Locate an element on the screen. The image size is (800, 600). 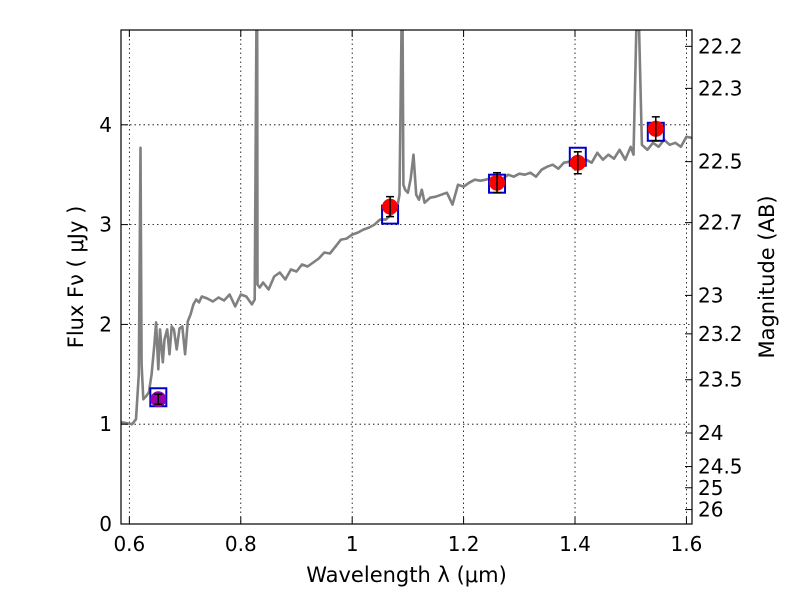
mag-tick-label: 23.2 is located at coordinates (720, 334).